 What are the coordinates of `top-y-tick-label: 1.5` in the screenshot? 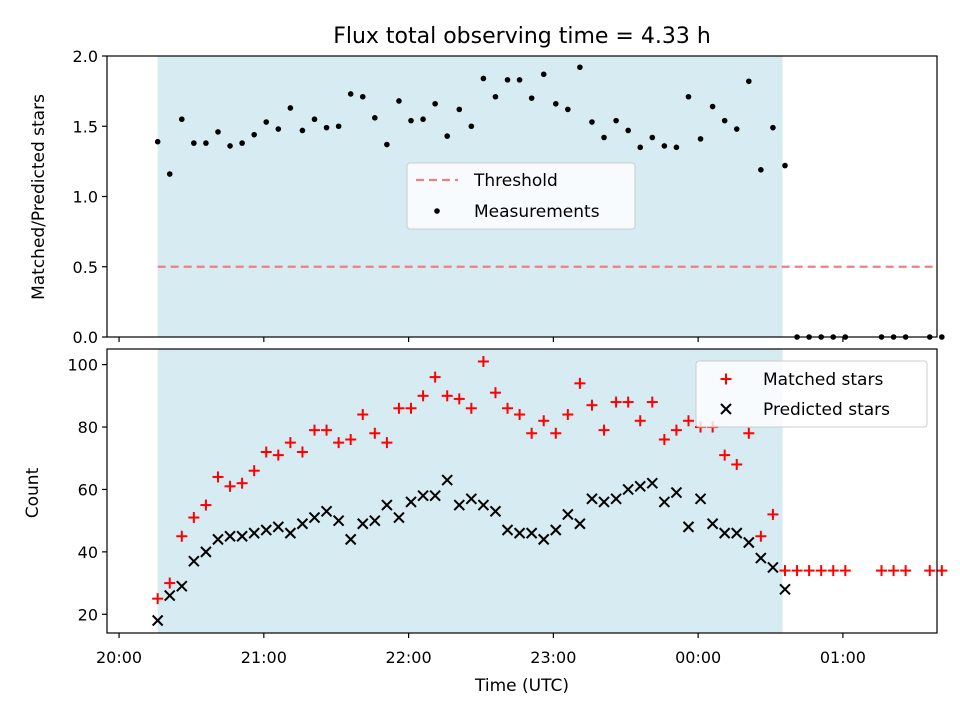 It's located at (85, 126).